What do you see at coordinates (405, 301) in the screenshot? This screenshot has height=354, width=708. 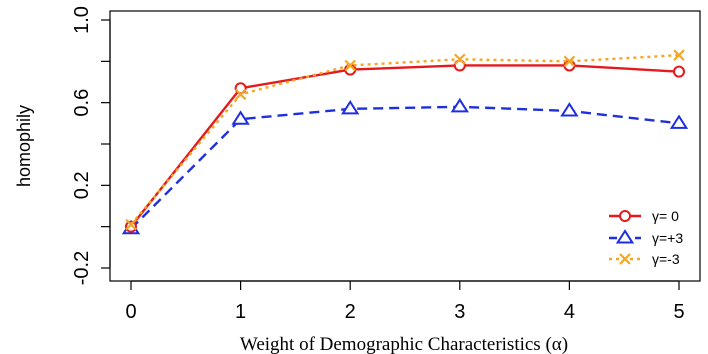 I see `x-axis: 0 1 2 3 4 5` at bounding box center [405, 301].